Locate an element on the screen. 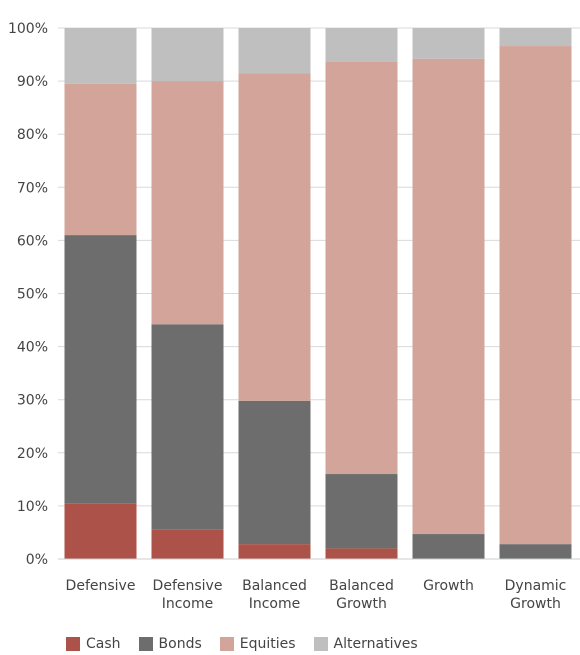  y-tick-label: 30% is located at coordinates (32, 401).